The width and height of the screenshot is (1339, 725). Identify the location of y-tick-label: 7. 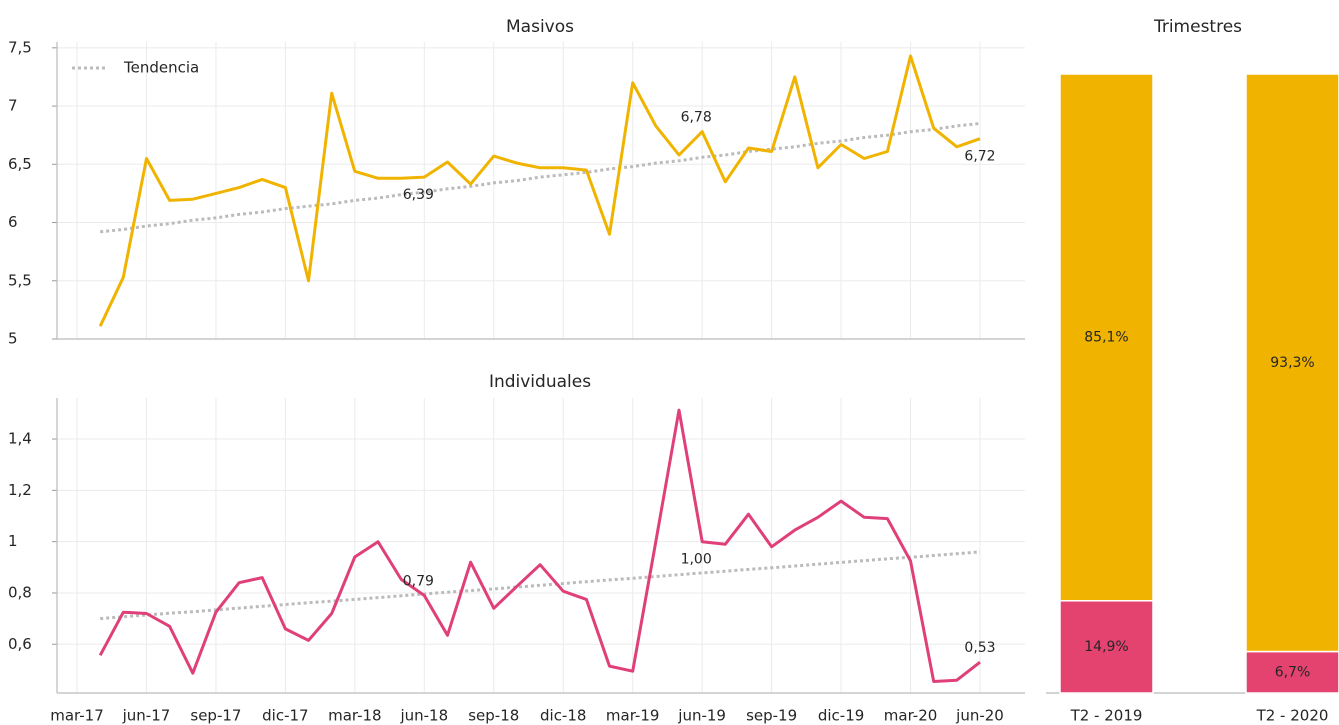
(13, 106).